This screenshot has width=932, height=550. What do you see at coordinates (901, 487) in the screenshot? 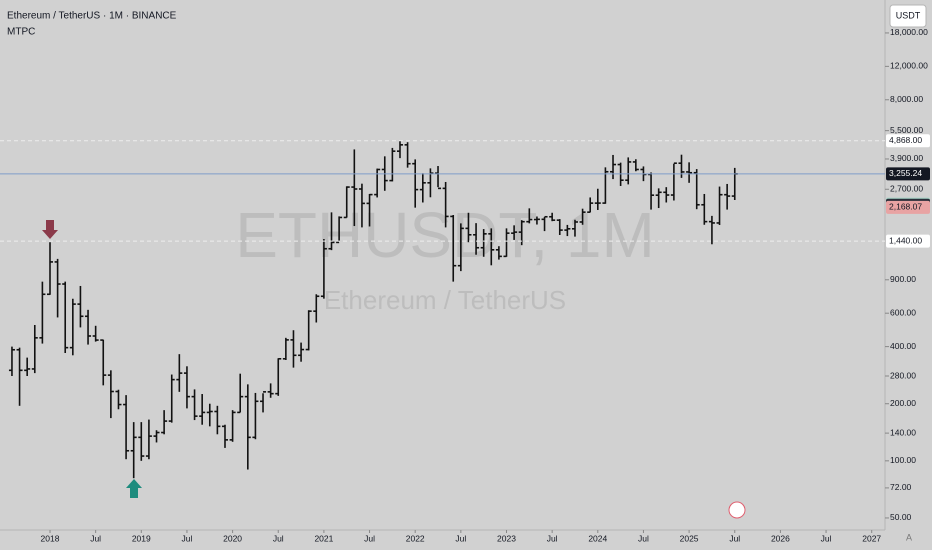
I see `y-tick-label: 72.00` at bounding box center [901, 487].